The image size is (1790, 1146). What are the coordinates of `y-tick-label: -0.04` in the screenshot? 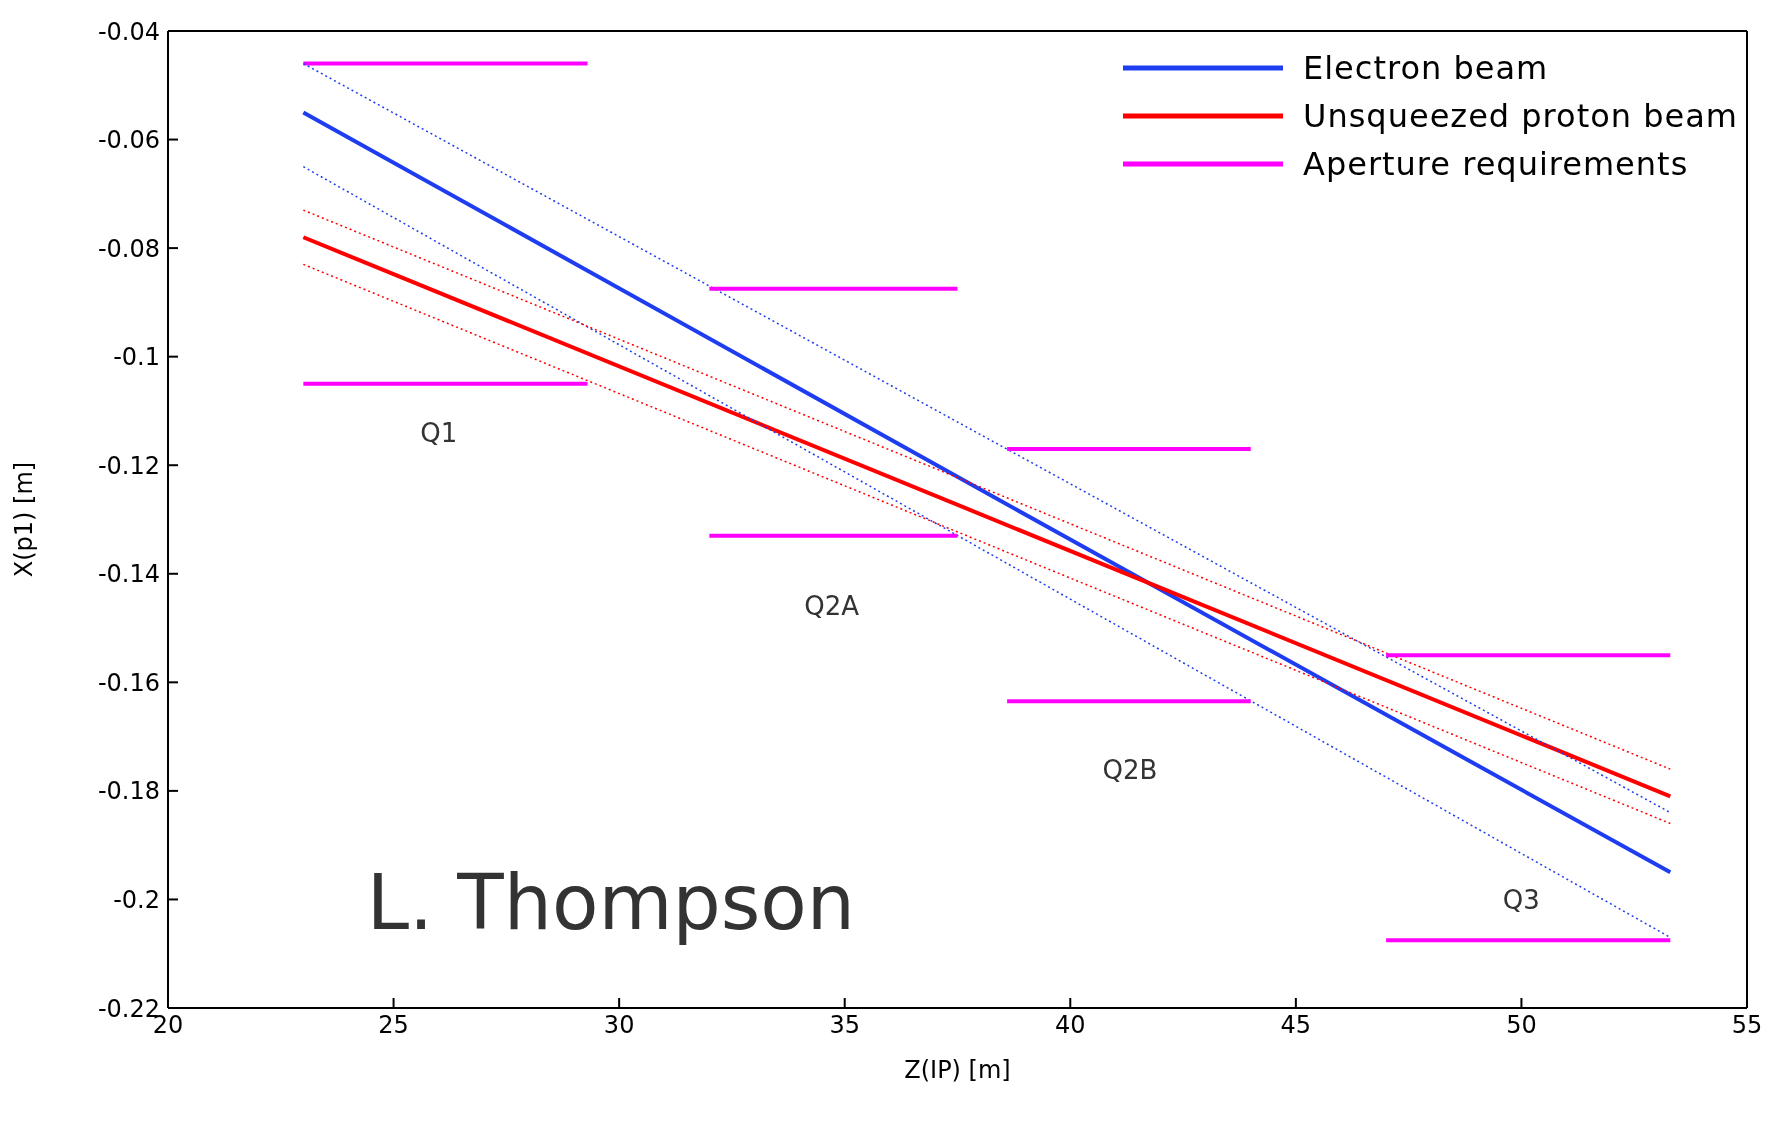 It's located at (128, 31).